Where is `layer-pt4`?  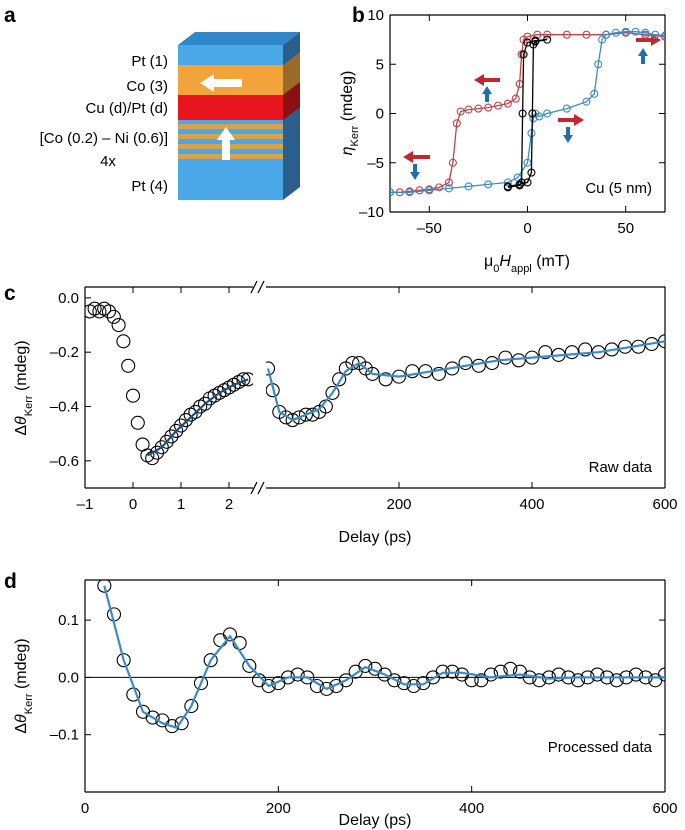 layer-pt4 is located at coordinates (230, 182).